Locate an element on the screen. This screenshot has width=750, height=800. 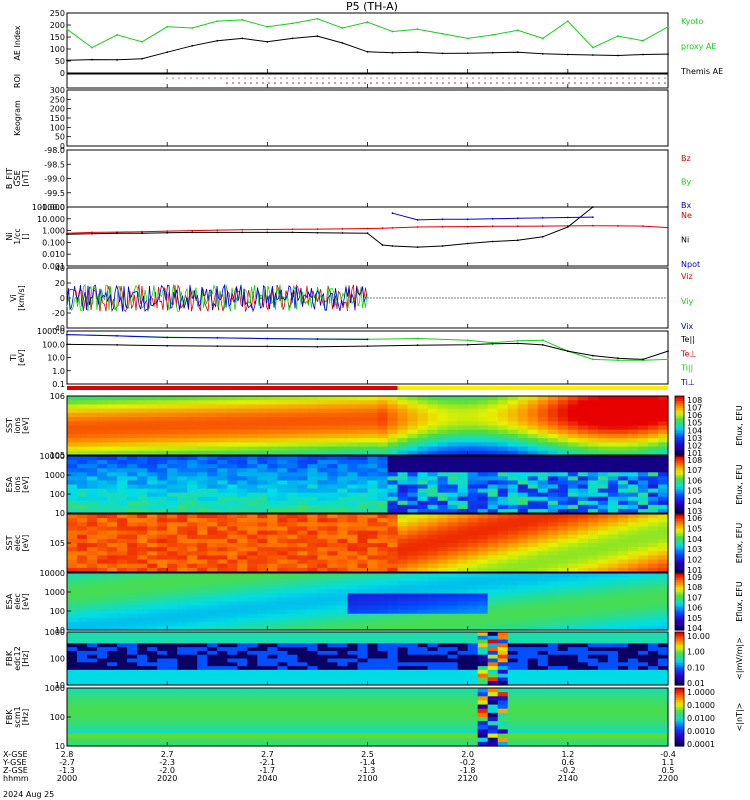
colorbar-tick-label: 108 is located at coordinates (694, 400).